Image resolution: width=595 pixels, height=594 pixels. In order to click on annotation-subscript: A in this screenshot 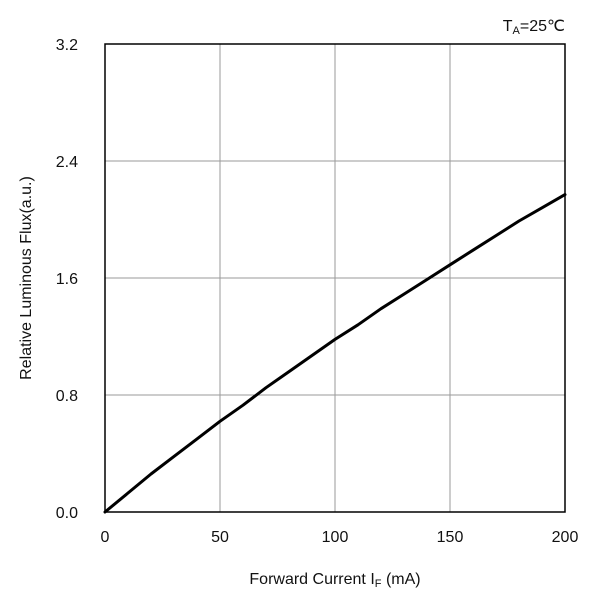, I will do `click(517, 31)`.